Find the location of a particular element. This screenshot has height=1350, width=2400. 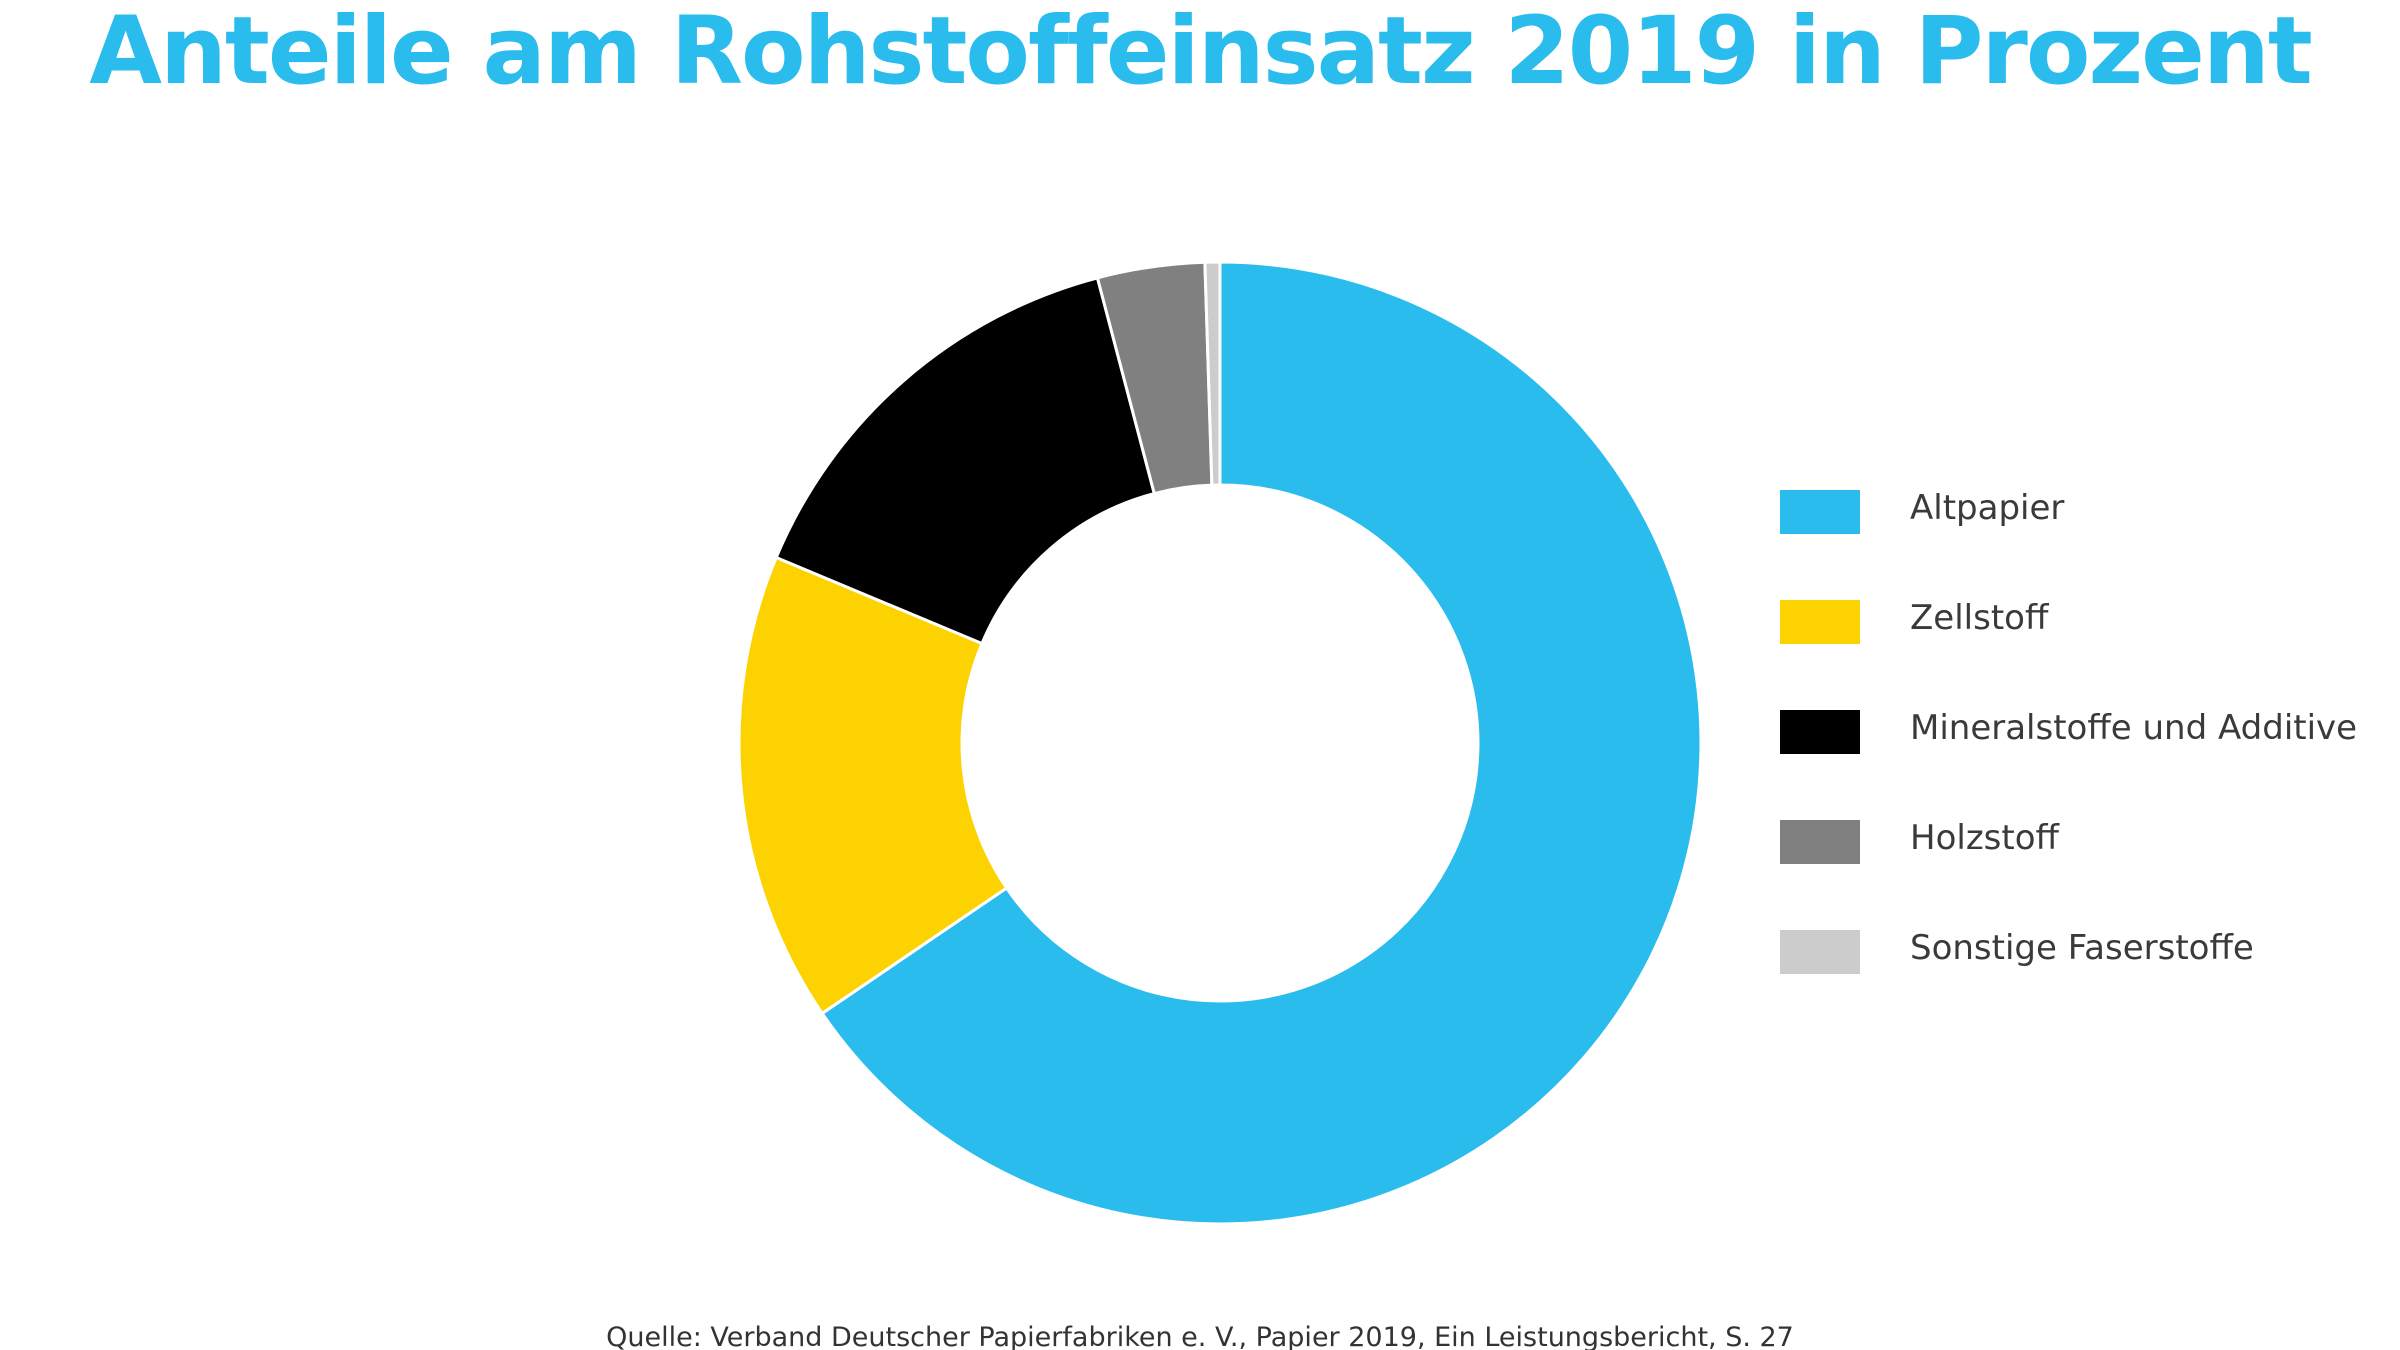

donut-slice-mineralstoffe is located at coordinates (965, 461).